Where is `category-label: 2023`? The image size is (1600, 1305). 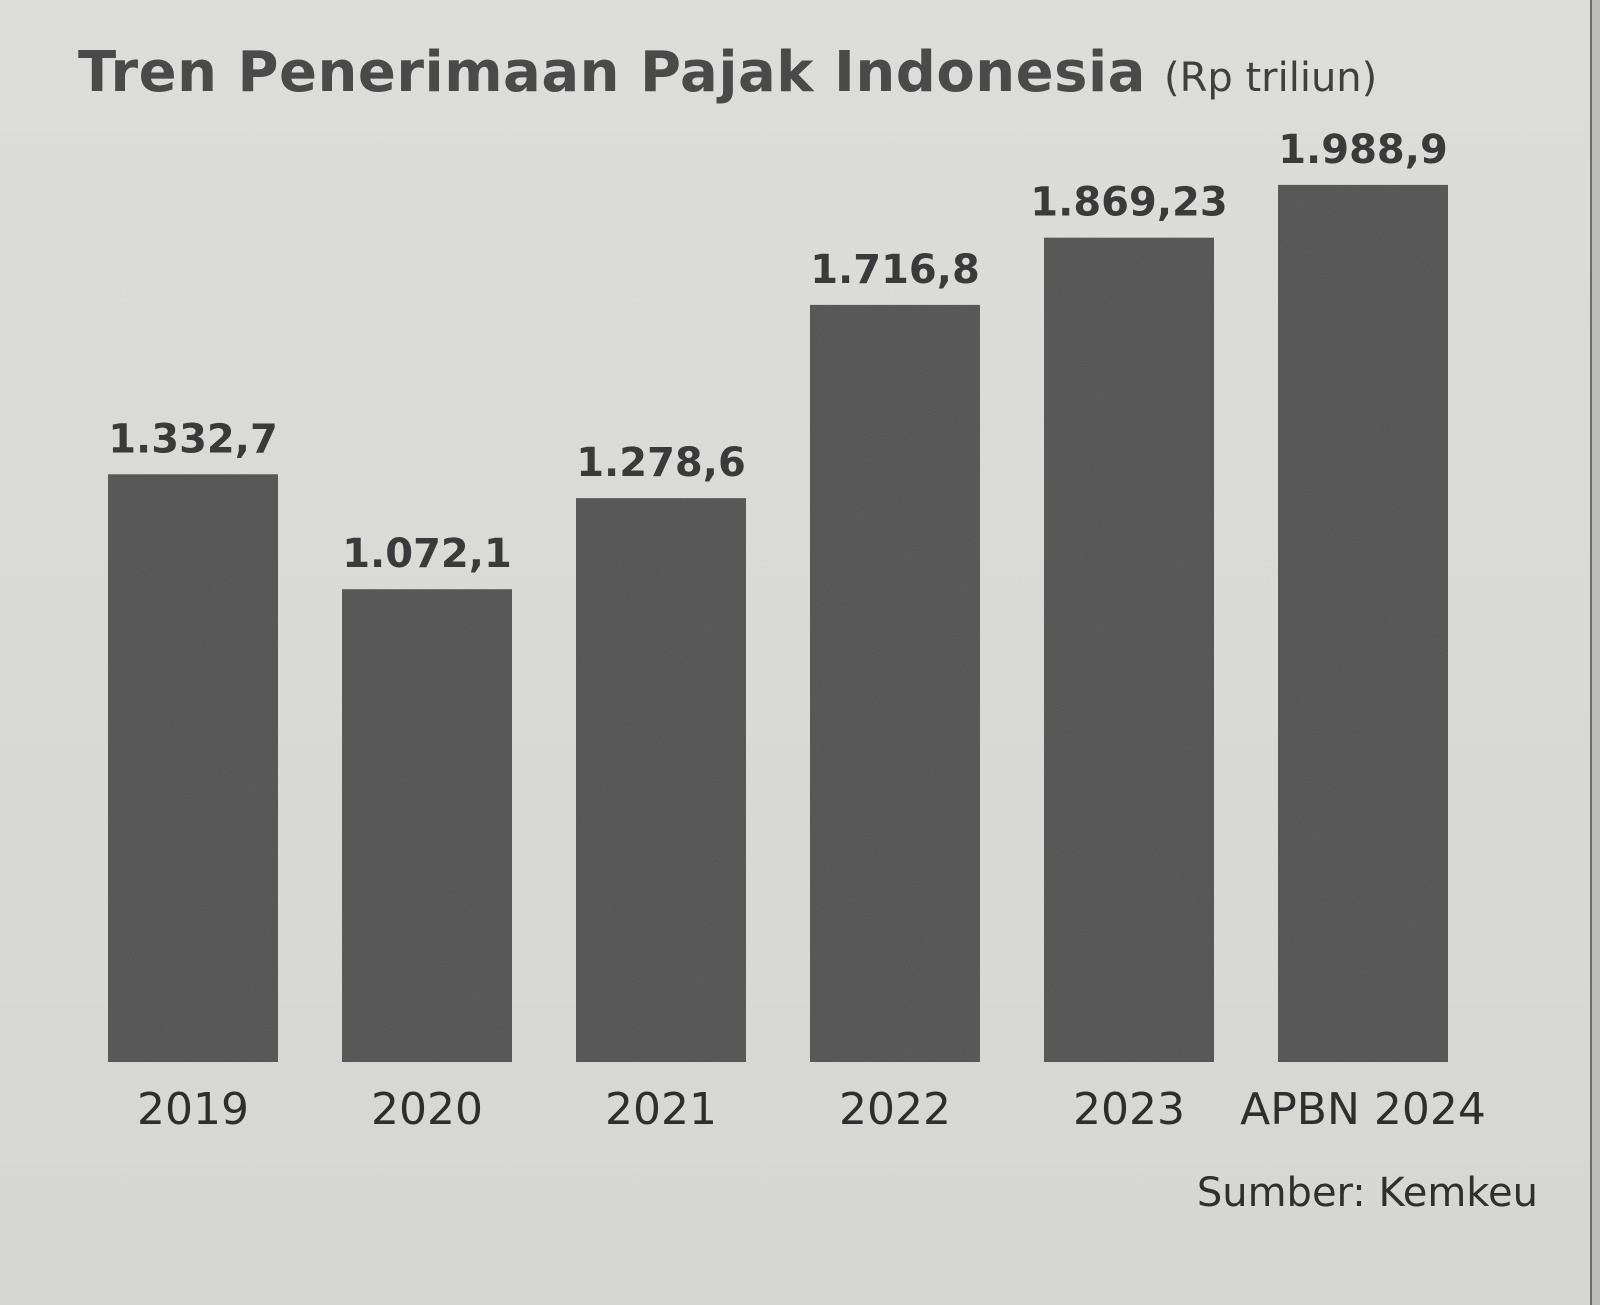
category-label: 2023 is located at coordinates (1129, 1109).